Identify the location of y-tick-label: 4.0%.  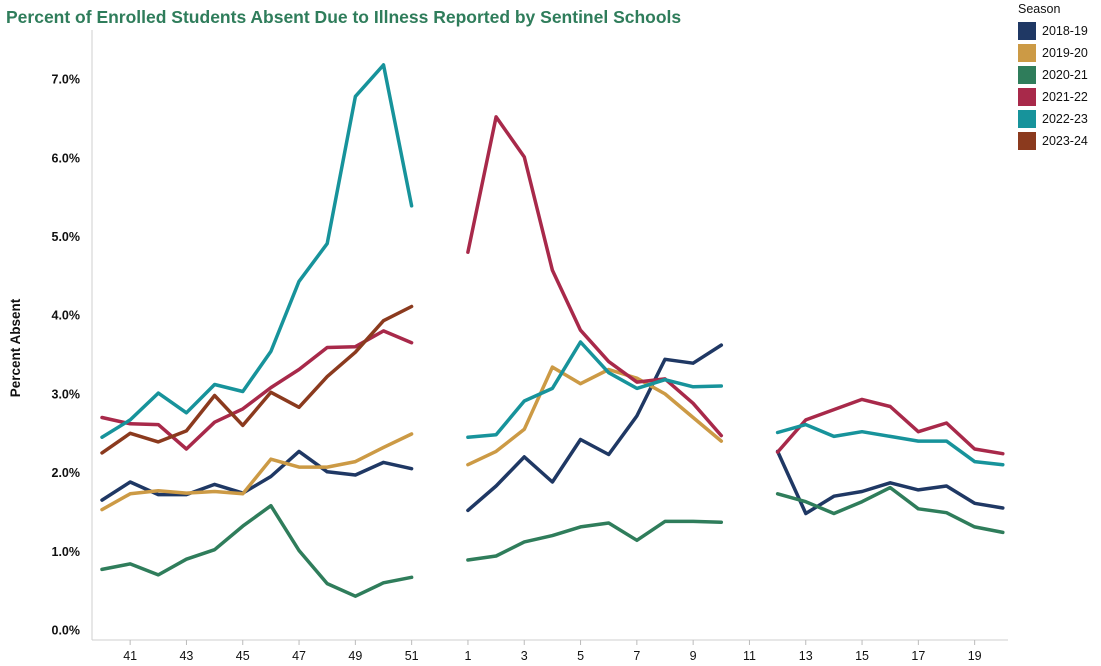
(66, 316).